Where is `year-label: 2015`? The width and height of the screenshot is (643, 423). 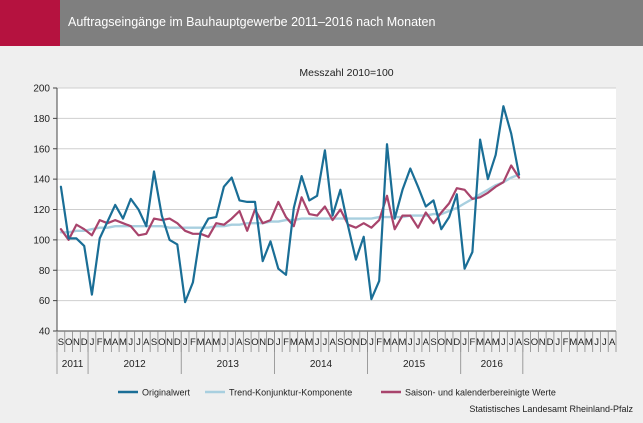 year-label: 2015 is located at coordinates (414, 364).